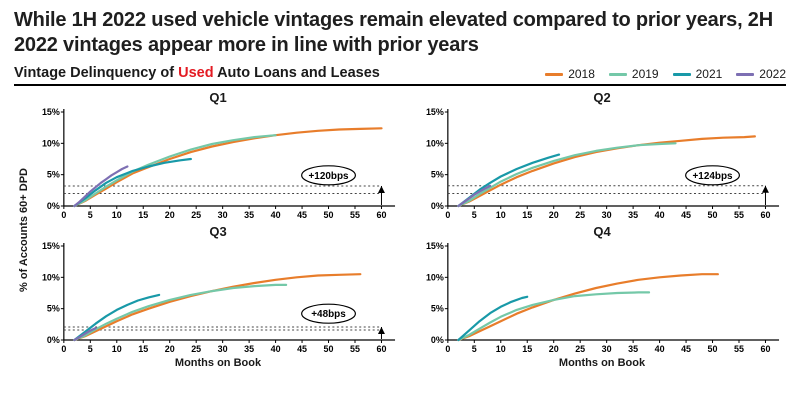  What do you see at coordinates (328, 176) in the screenshot?
I see `annotation-label: +120bps` at bounding box center [328, 176].